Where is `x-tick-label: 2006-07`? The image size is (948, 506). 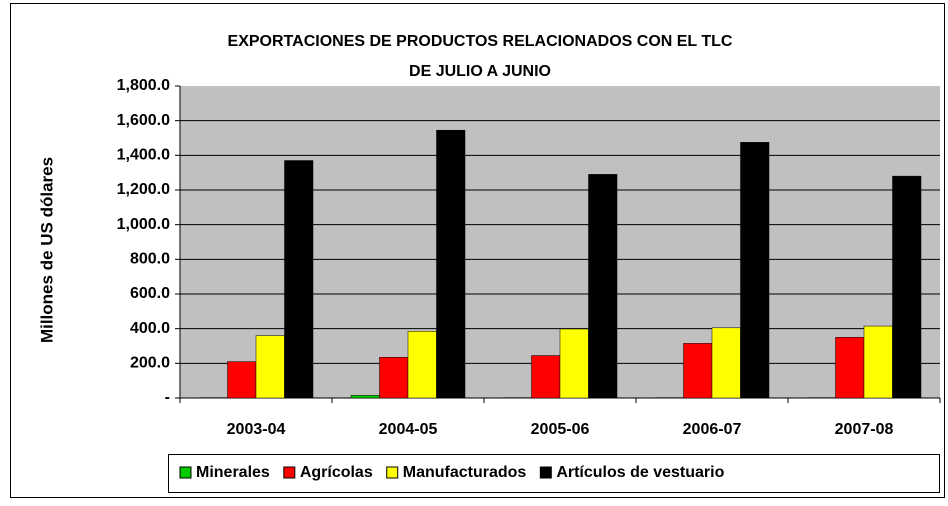 x-tick-label: 2006-07 is located at coordinates (712, 429).